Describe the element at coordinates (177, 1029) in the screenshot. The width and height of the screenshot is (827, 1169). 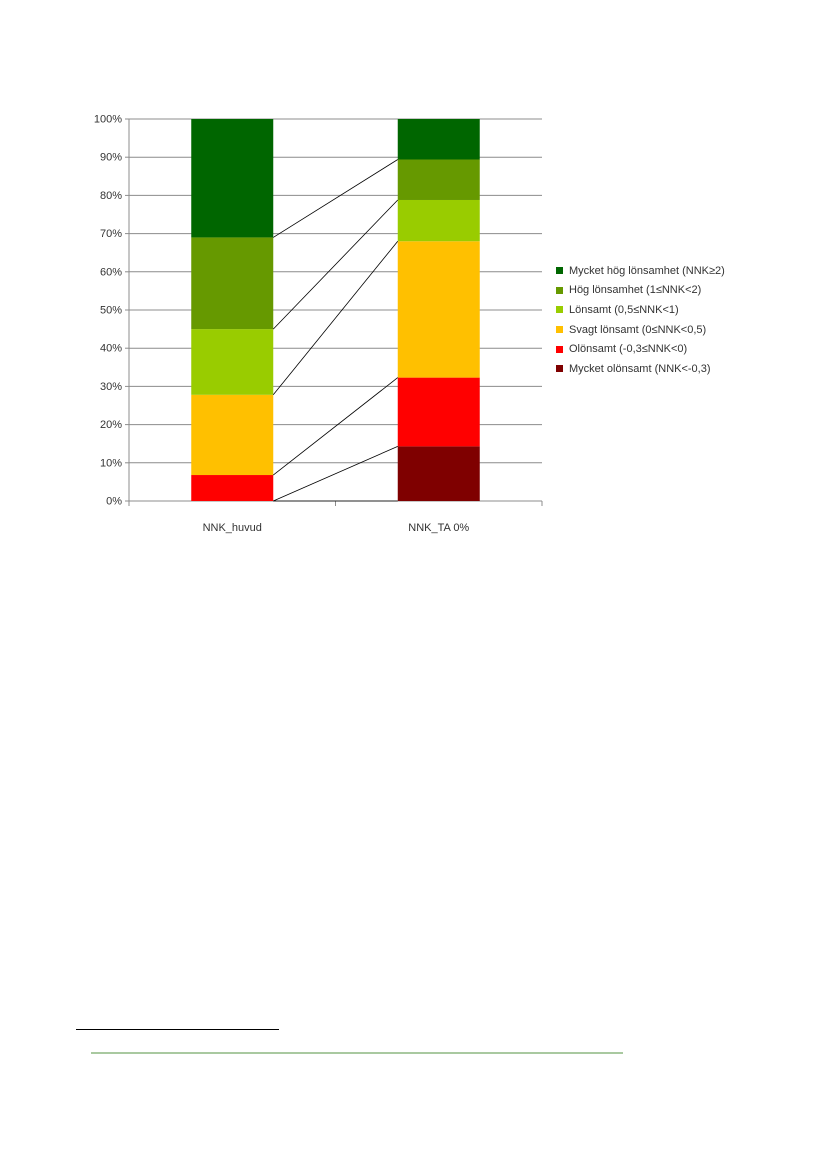
I see `footnote-separator` at that location.